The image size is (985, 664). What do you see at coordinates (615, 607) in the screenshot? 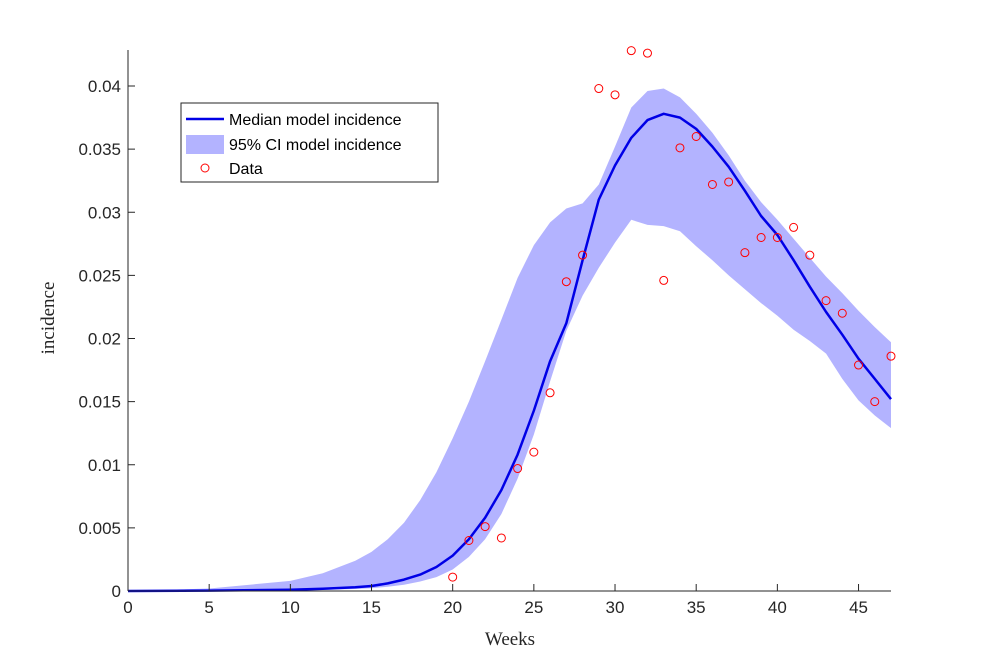
I see `x-tick-label: 30` at bounding box center [615, 607].